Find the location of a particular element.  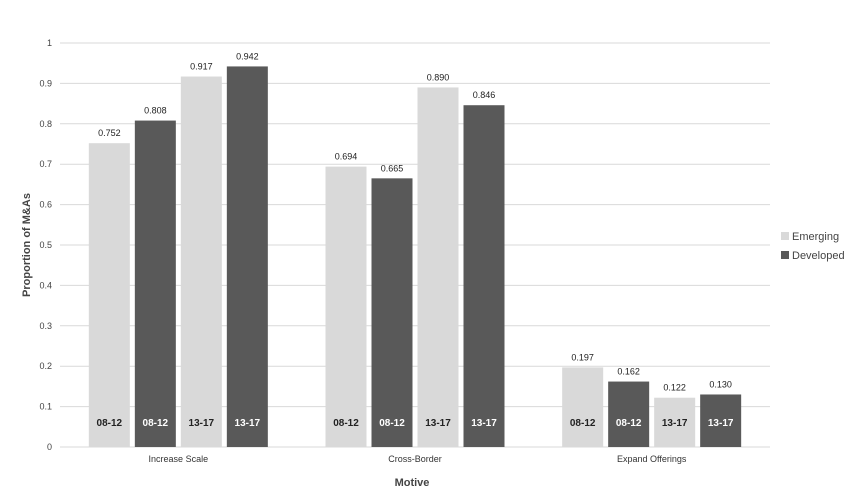

data-label: 0.130 is located at coordinates (720, 384).